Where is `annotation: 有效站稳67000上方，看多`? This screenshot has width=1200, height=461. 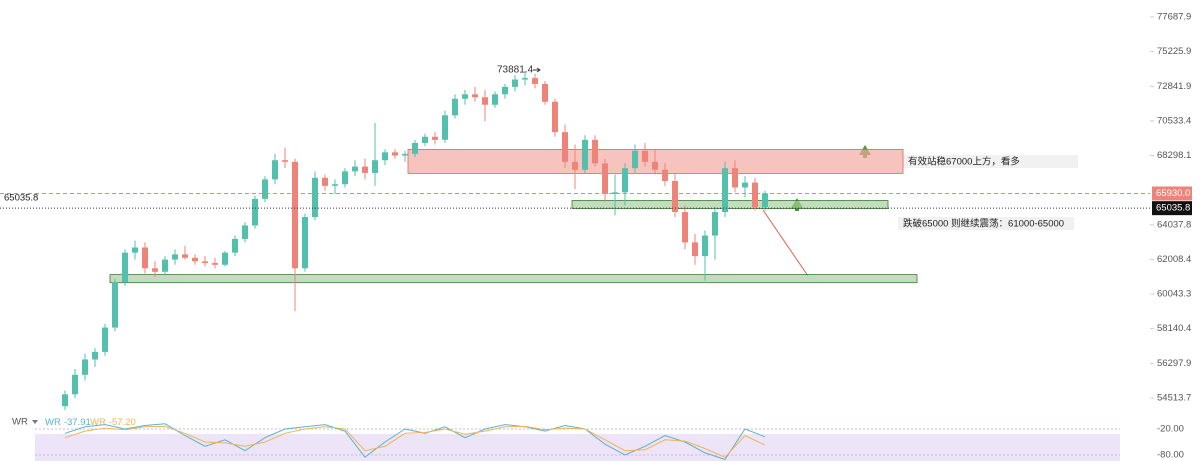
annotation: 有效站稳67000上方，看多 is located at coordinates (964, 162).